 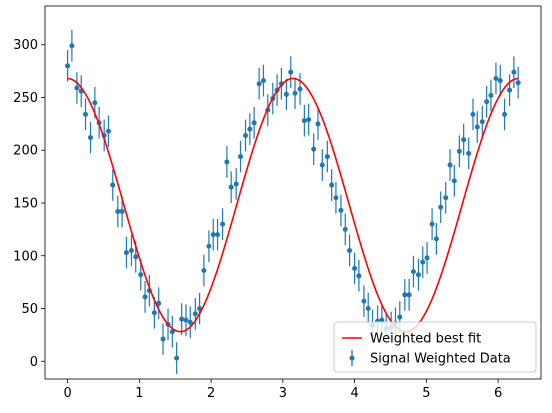 What do you see at coordinates (25, 98) in the screenshot?
I see `y-tick-label: 250` at bounding box center [25, 98].